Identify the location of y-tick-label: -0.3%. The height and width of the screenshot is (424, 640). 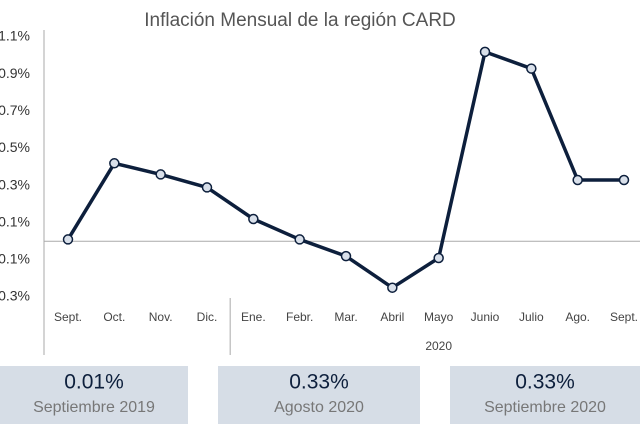
(15, 296).